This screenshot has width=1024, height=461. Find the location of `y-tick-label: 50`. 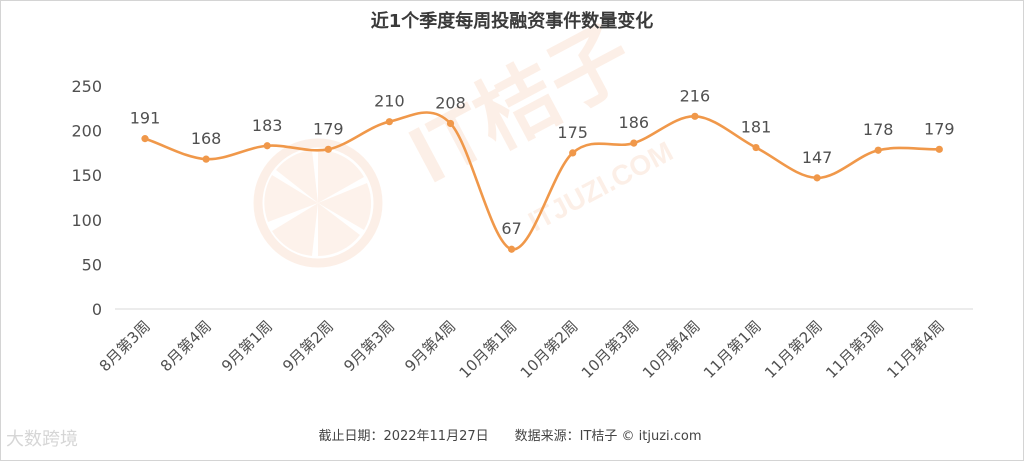

y-tick-label: 50 is located at coordinates (92, 264).